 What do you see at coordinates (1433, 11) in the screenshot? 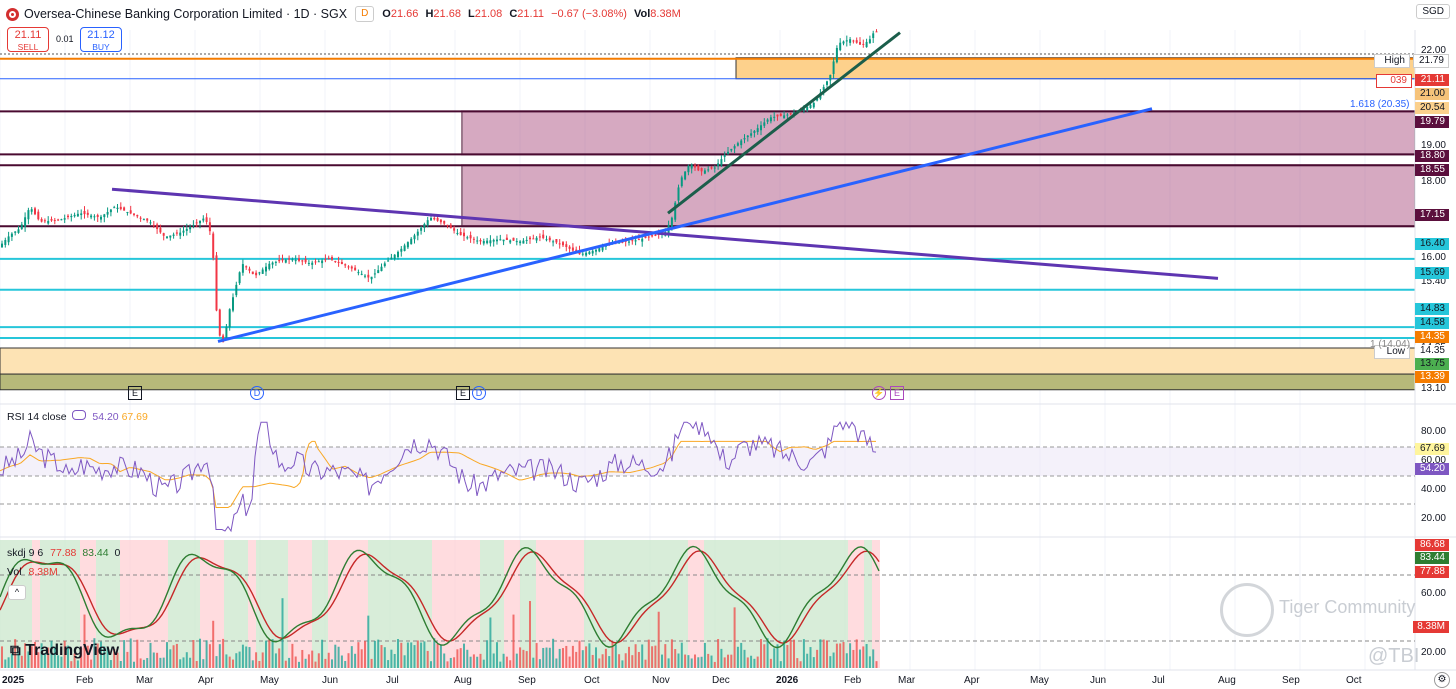
I see `currency-selector: SGD` at bounding box center [1433, 11].